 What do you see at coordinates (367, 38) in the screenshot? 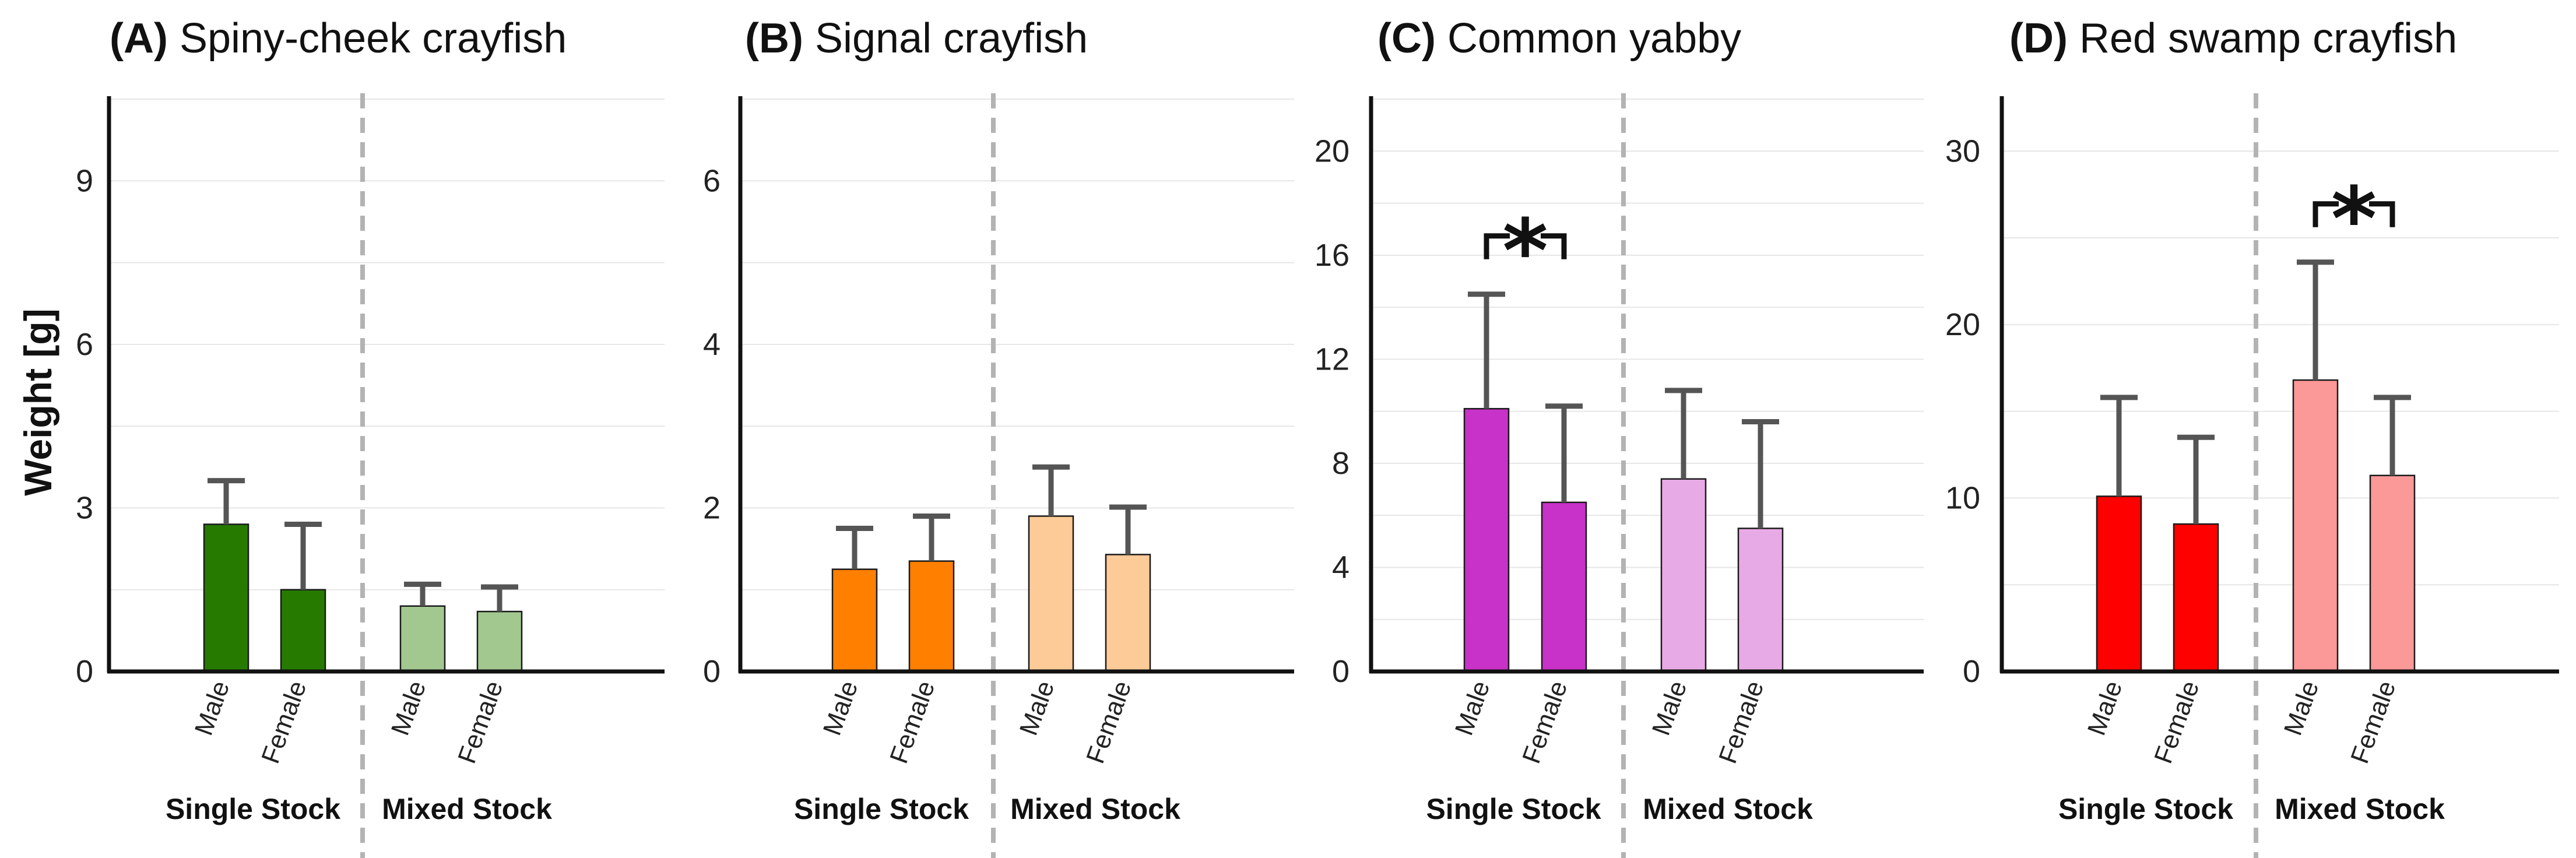
I see `panel-name: Spiny-cheek crayfish` at bounding box center [367, 38].